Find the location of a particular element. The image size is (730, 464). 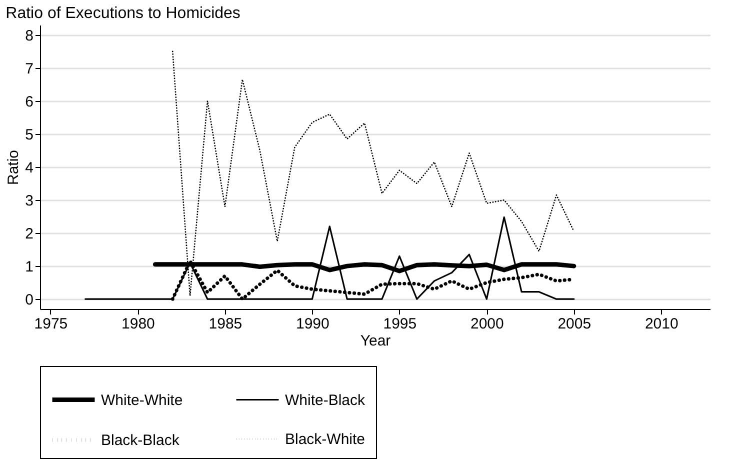

x-tick-label: 1975 is located at coordinates (51, 324).